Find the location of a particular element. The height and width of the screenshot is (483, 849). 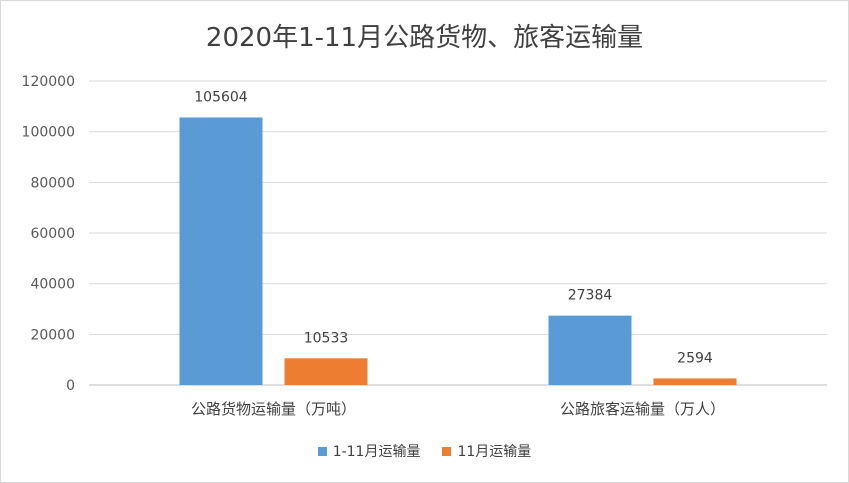

x-category-label: 公路旅客运输量（万人） is located at coordinates (642, 409).